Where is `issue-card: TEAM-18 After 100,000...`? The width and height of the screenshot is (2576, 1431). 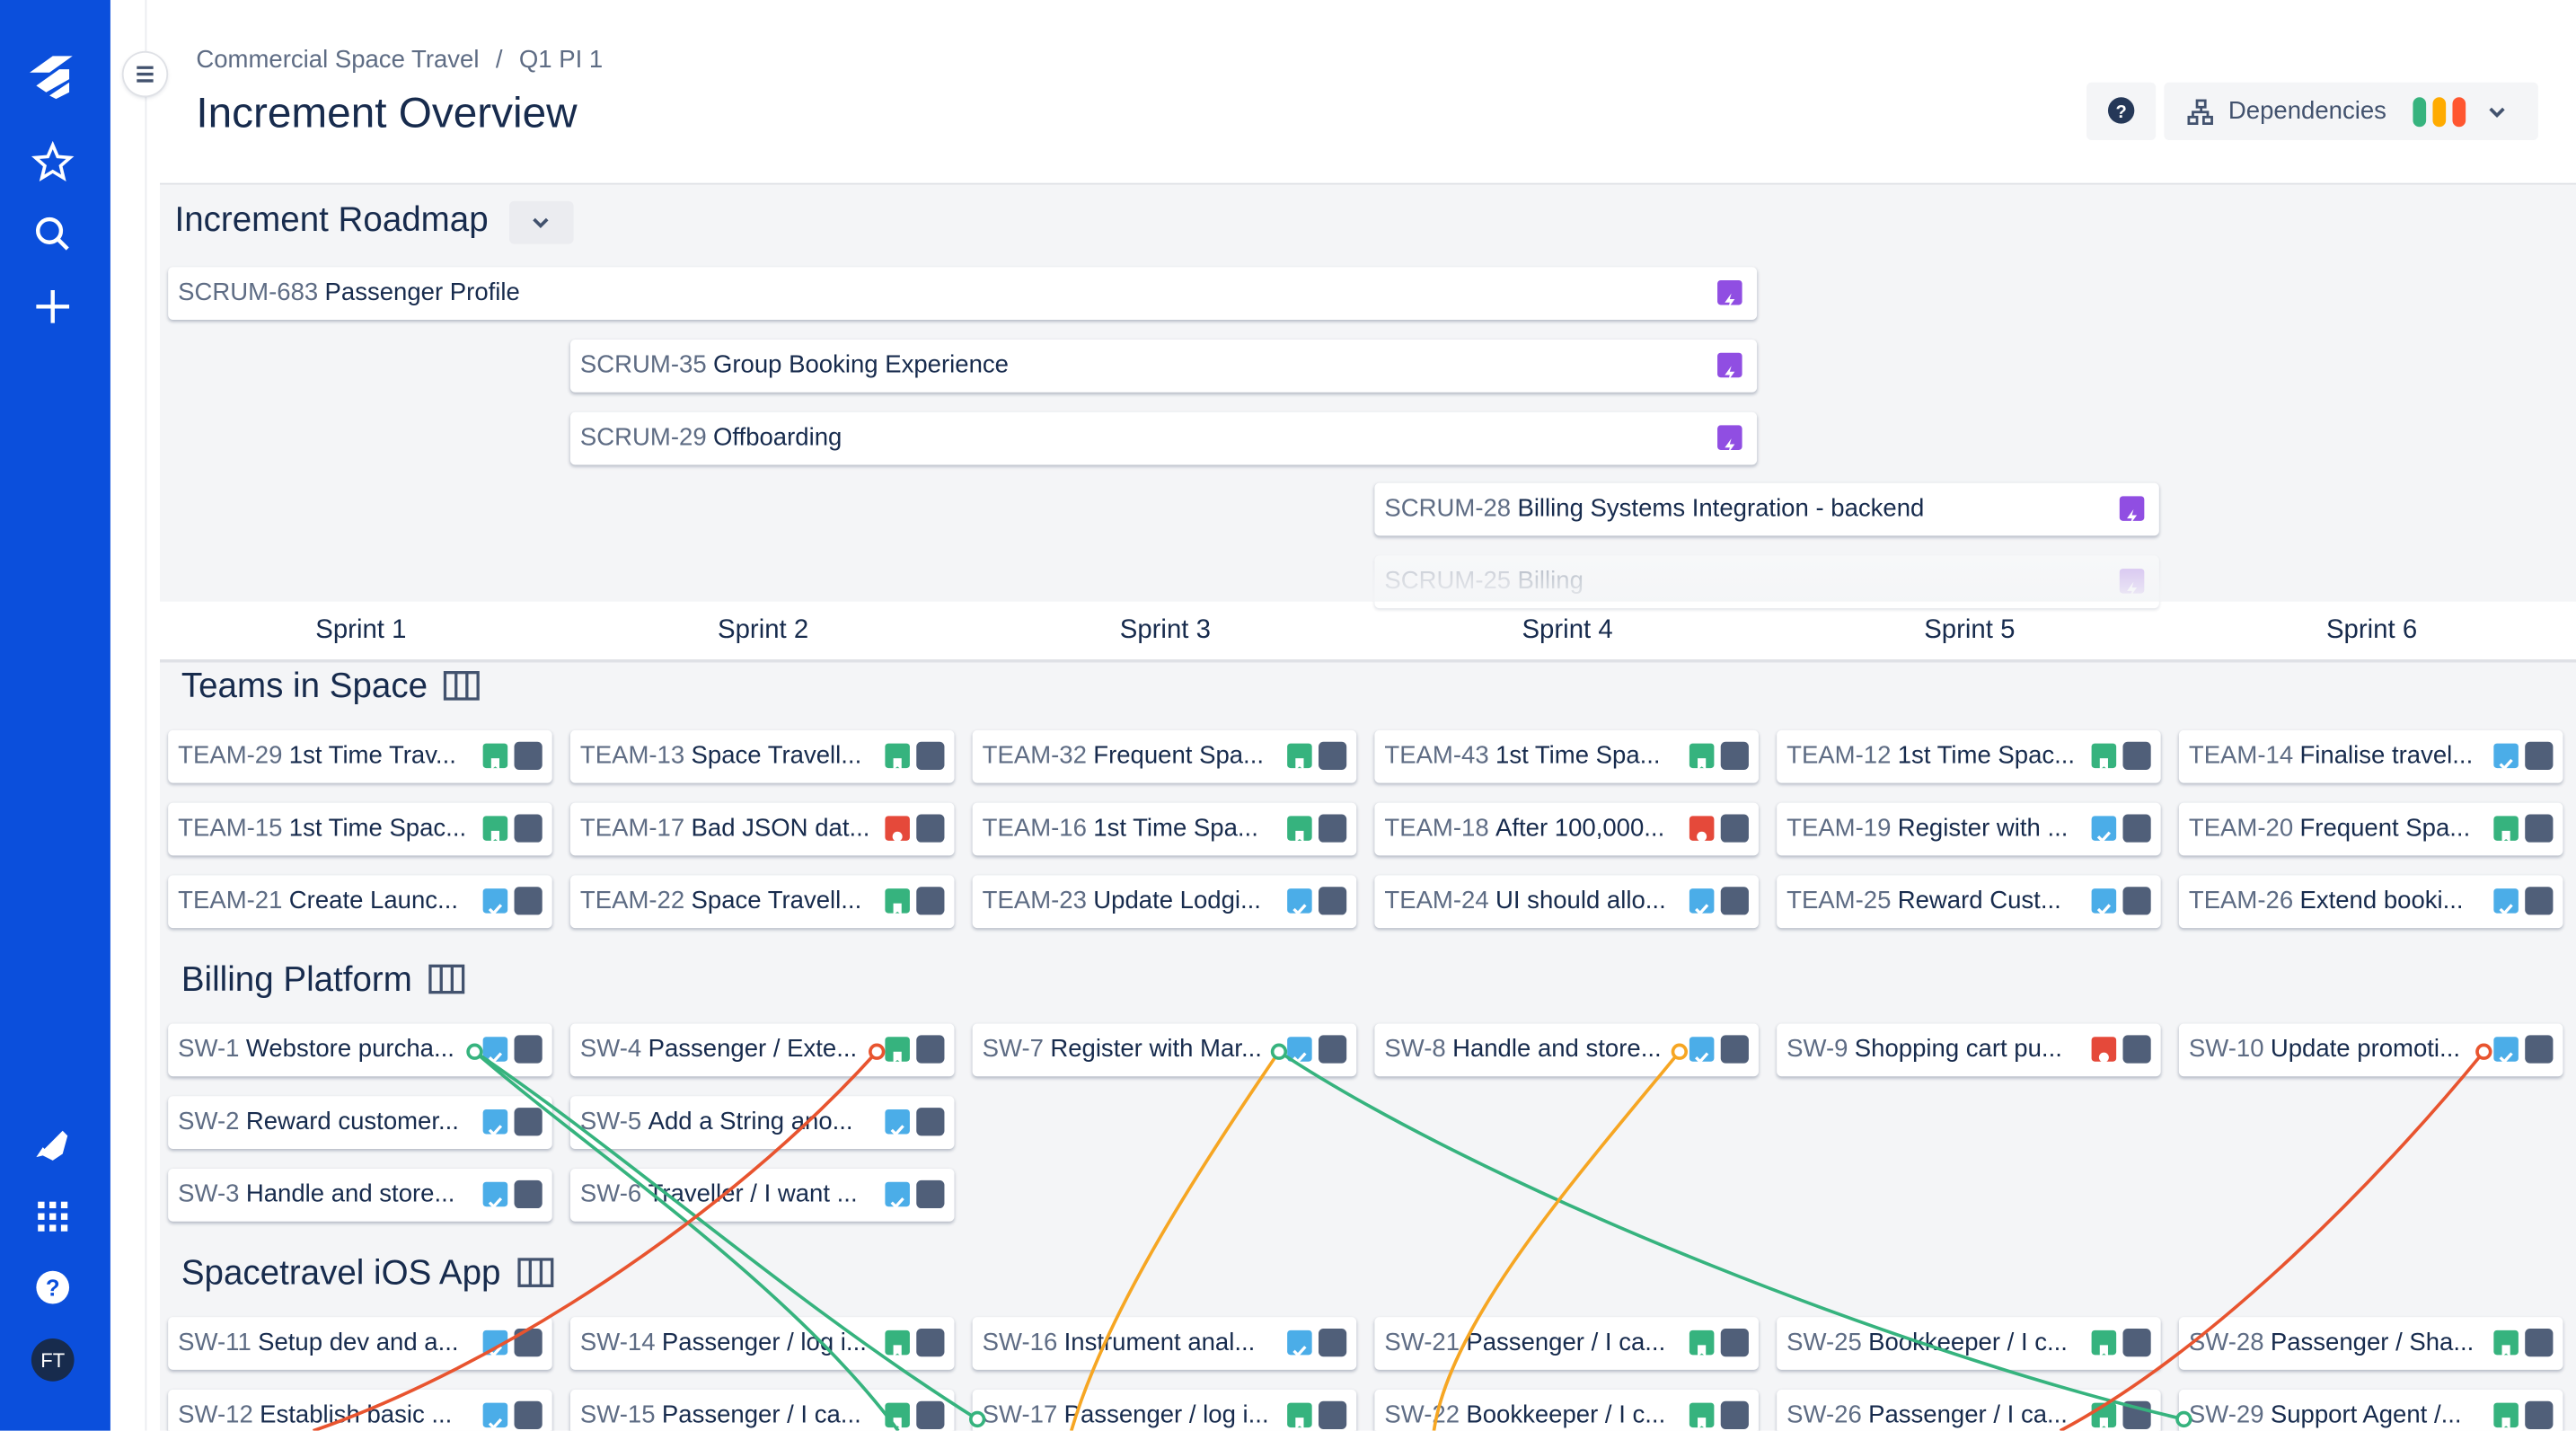
issue-card: TEAM-18 After 100,000... is located at coordinates (1566, 829).